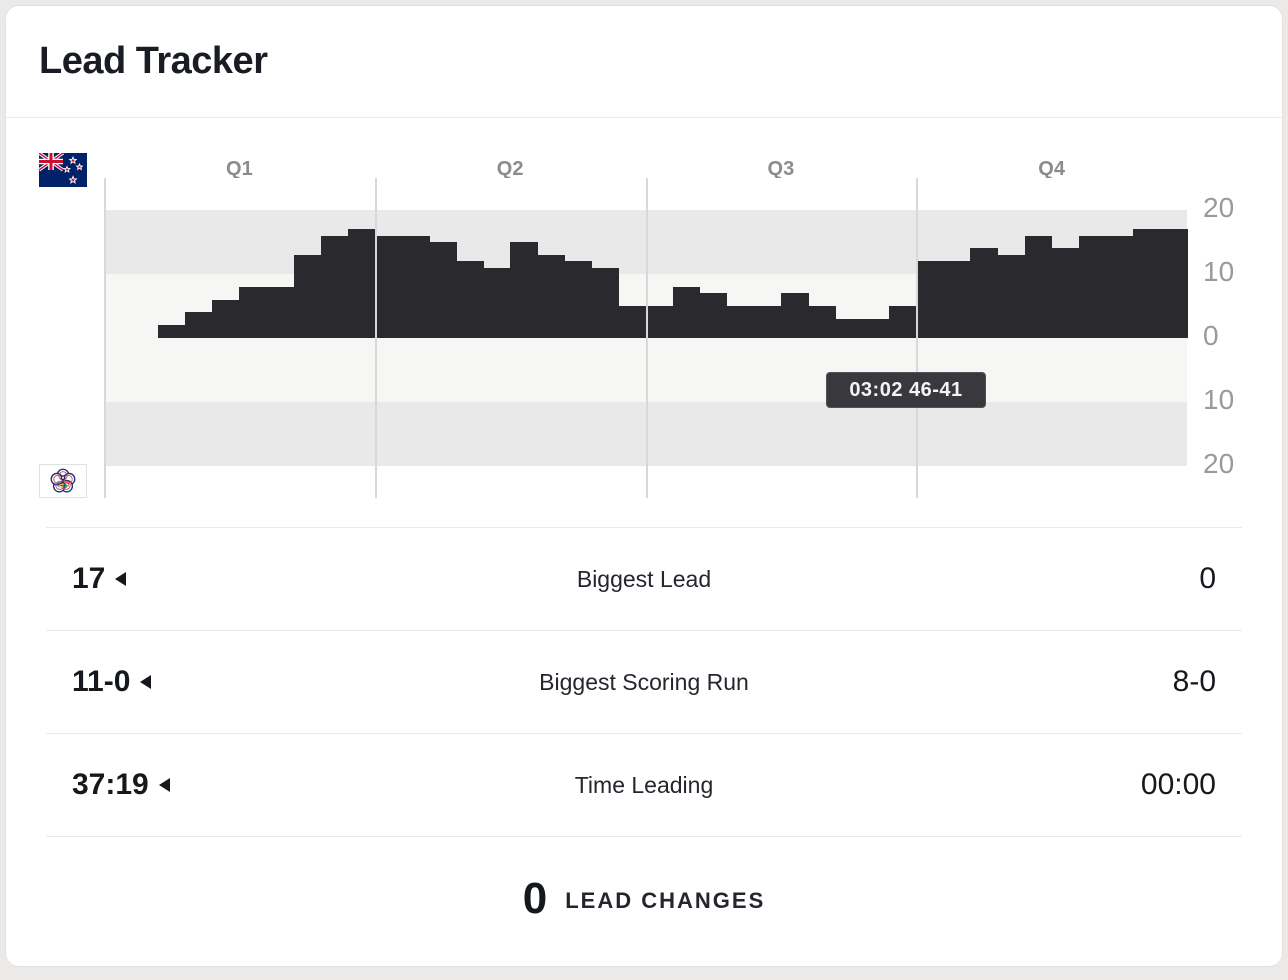 This screenshot has width=1288, height=980. I want to click on stat-label: Biggest Scoring Run, so click(644, 681).